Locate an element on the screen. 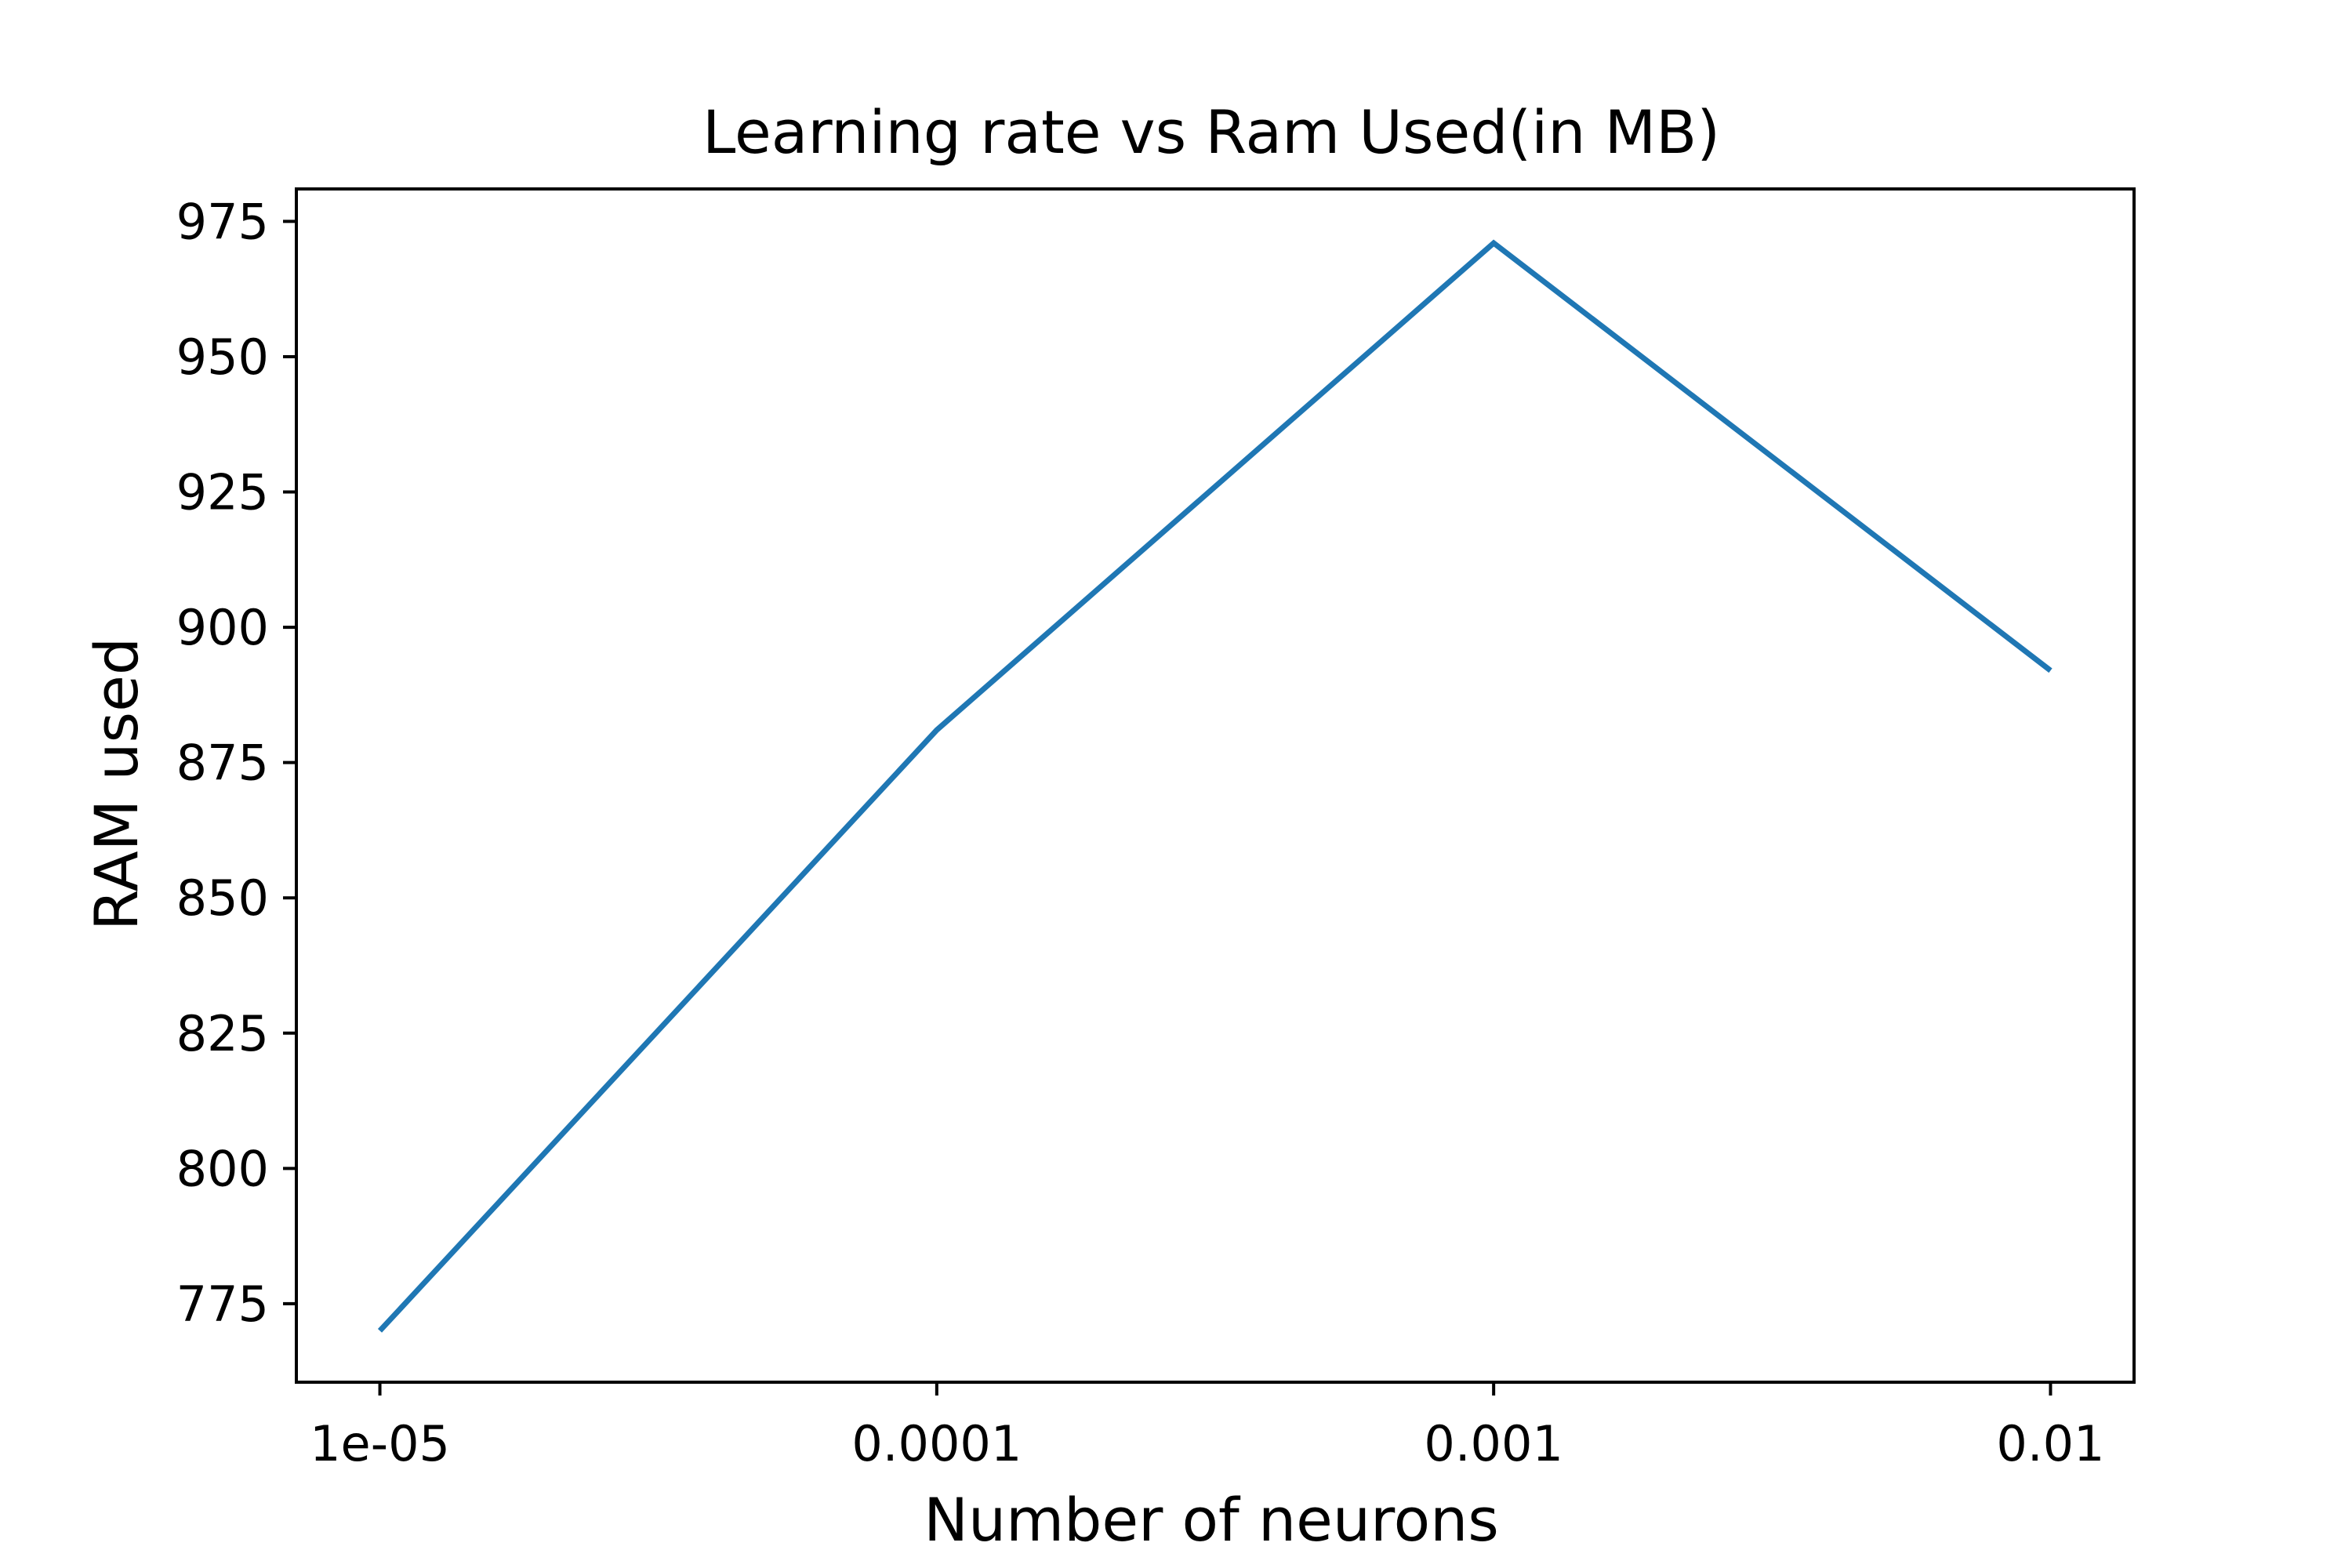  x-tick-label: 0.001 is located at coordinates (1493, 1443).